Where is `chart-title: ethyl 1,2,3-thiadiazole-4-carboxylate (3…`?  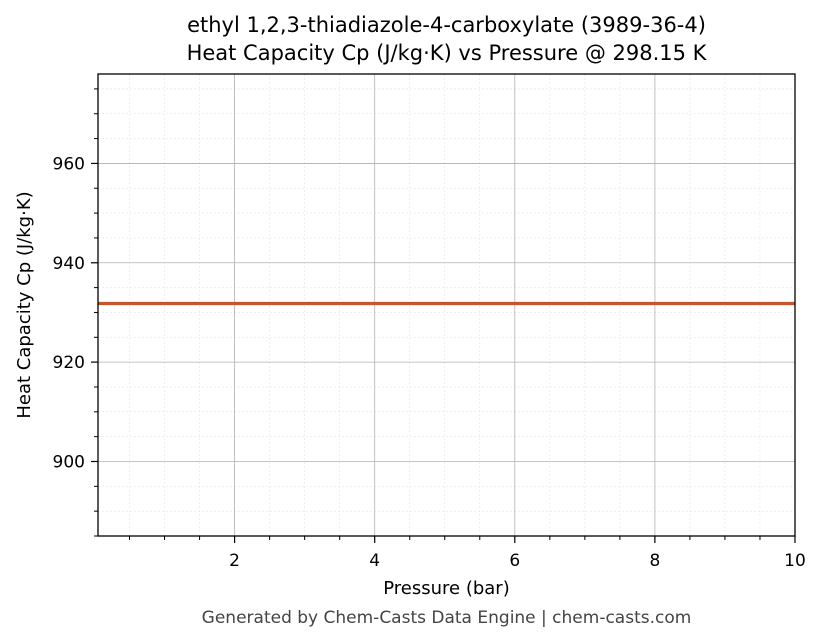
chart-title: ethyl 1,2,3-thiadiazole-4-carboxylate (3… is located at coordinates (446, 25).